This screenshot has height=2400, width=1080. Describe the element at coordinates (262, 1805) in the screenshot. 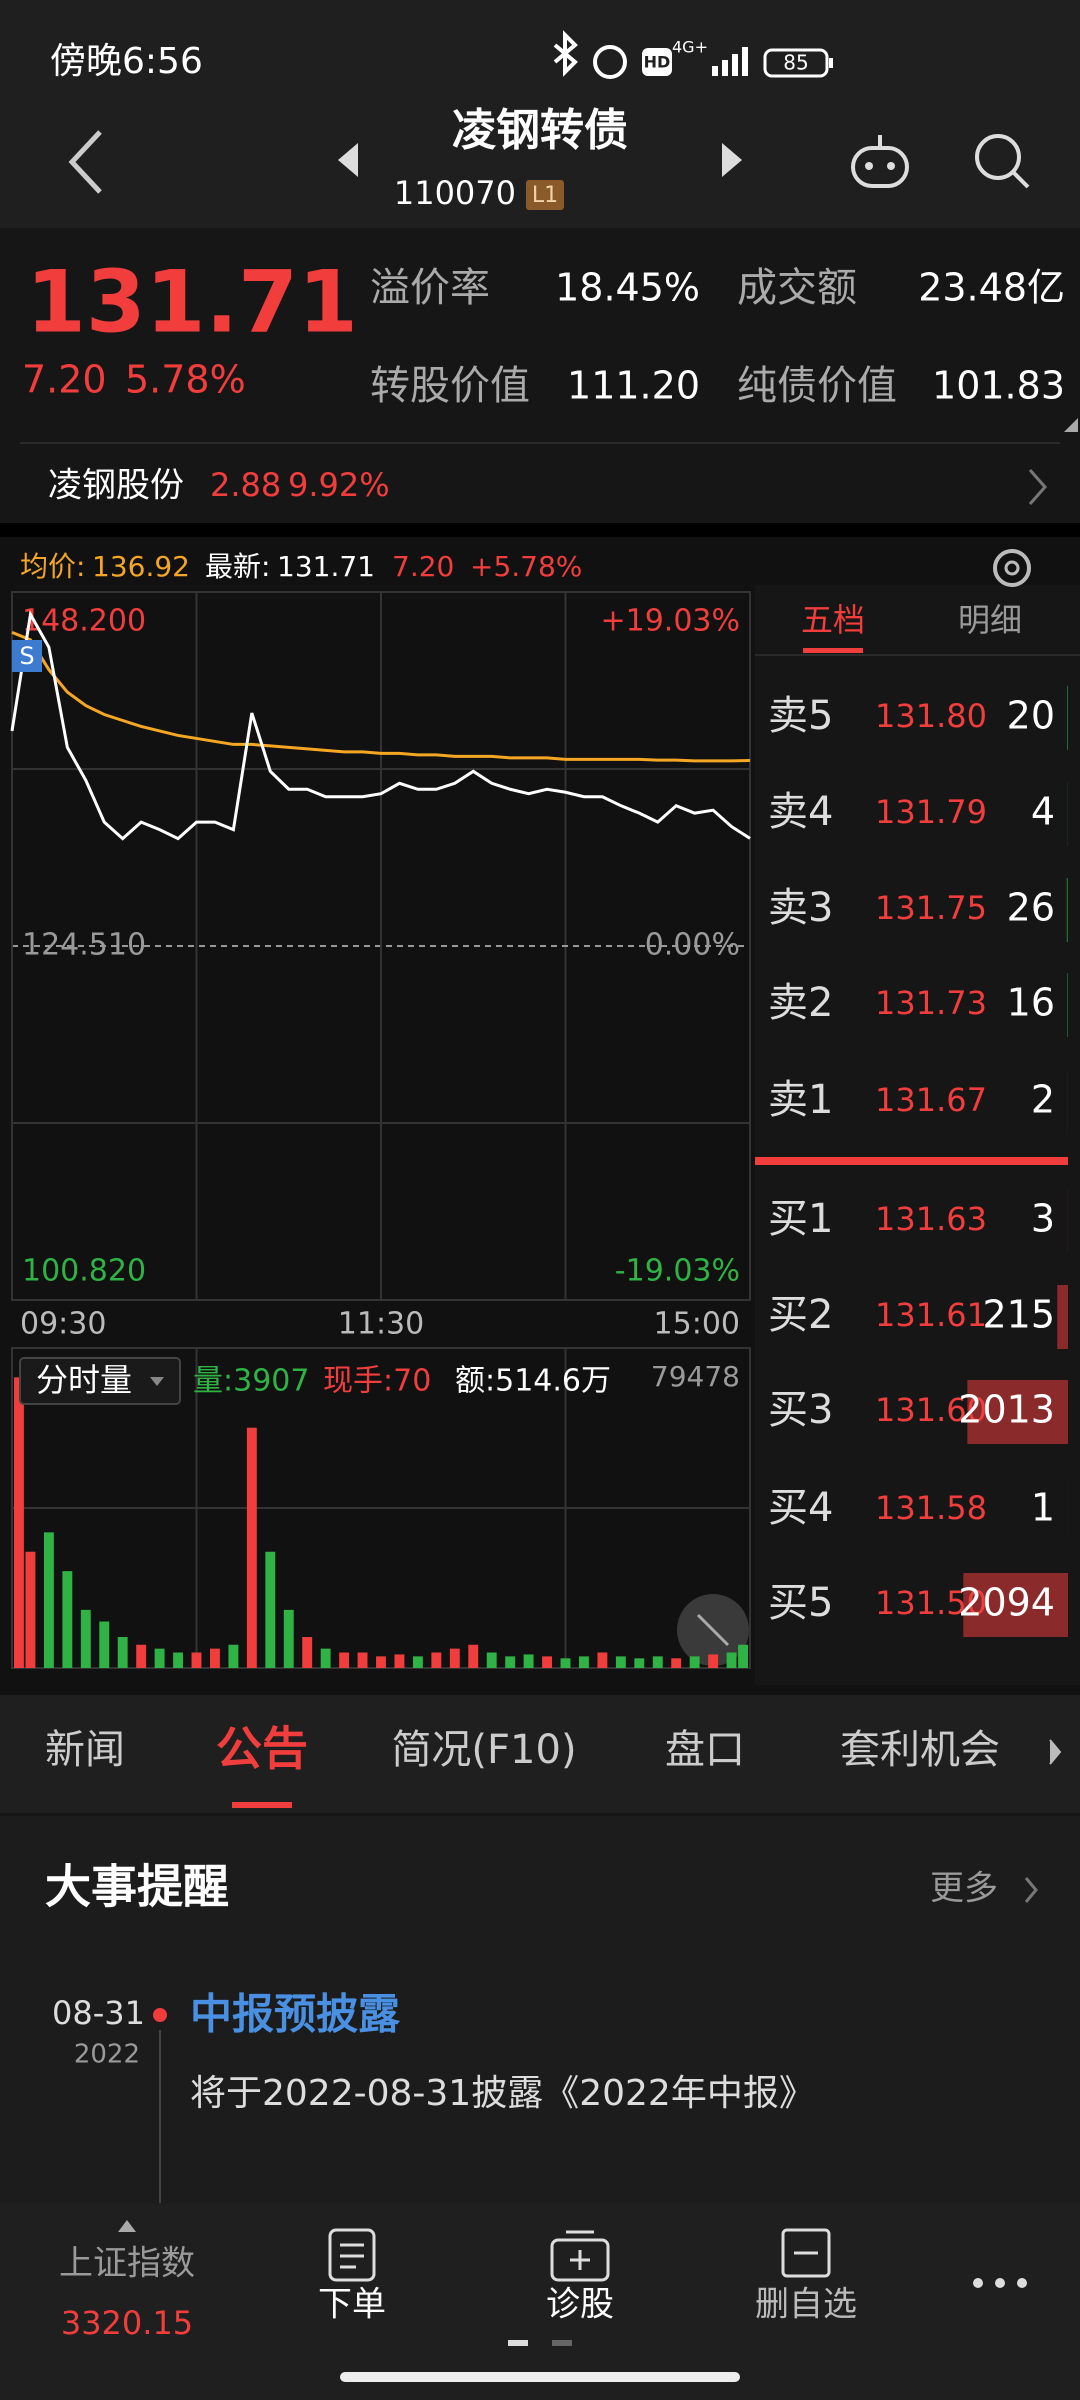

I see `tab-indicator` at that location.